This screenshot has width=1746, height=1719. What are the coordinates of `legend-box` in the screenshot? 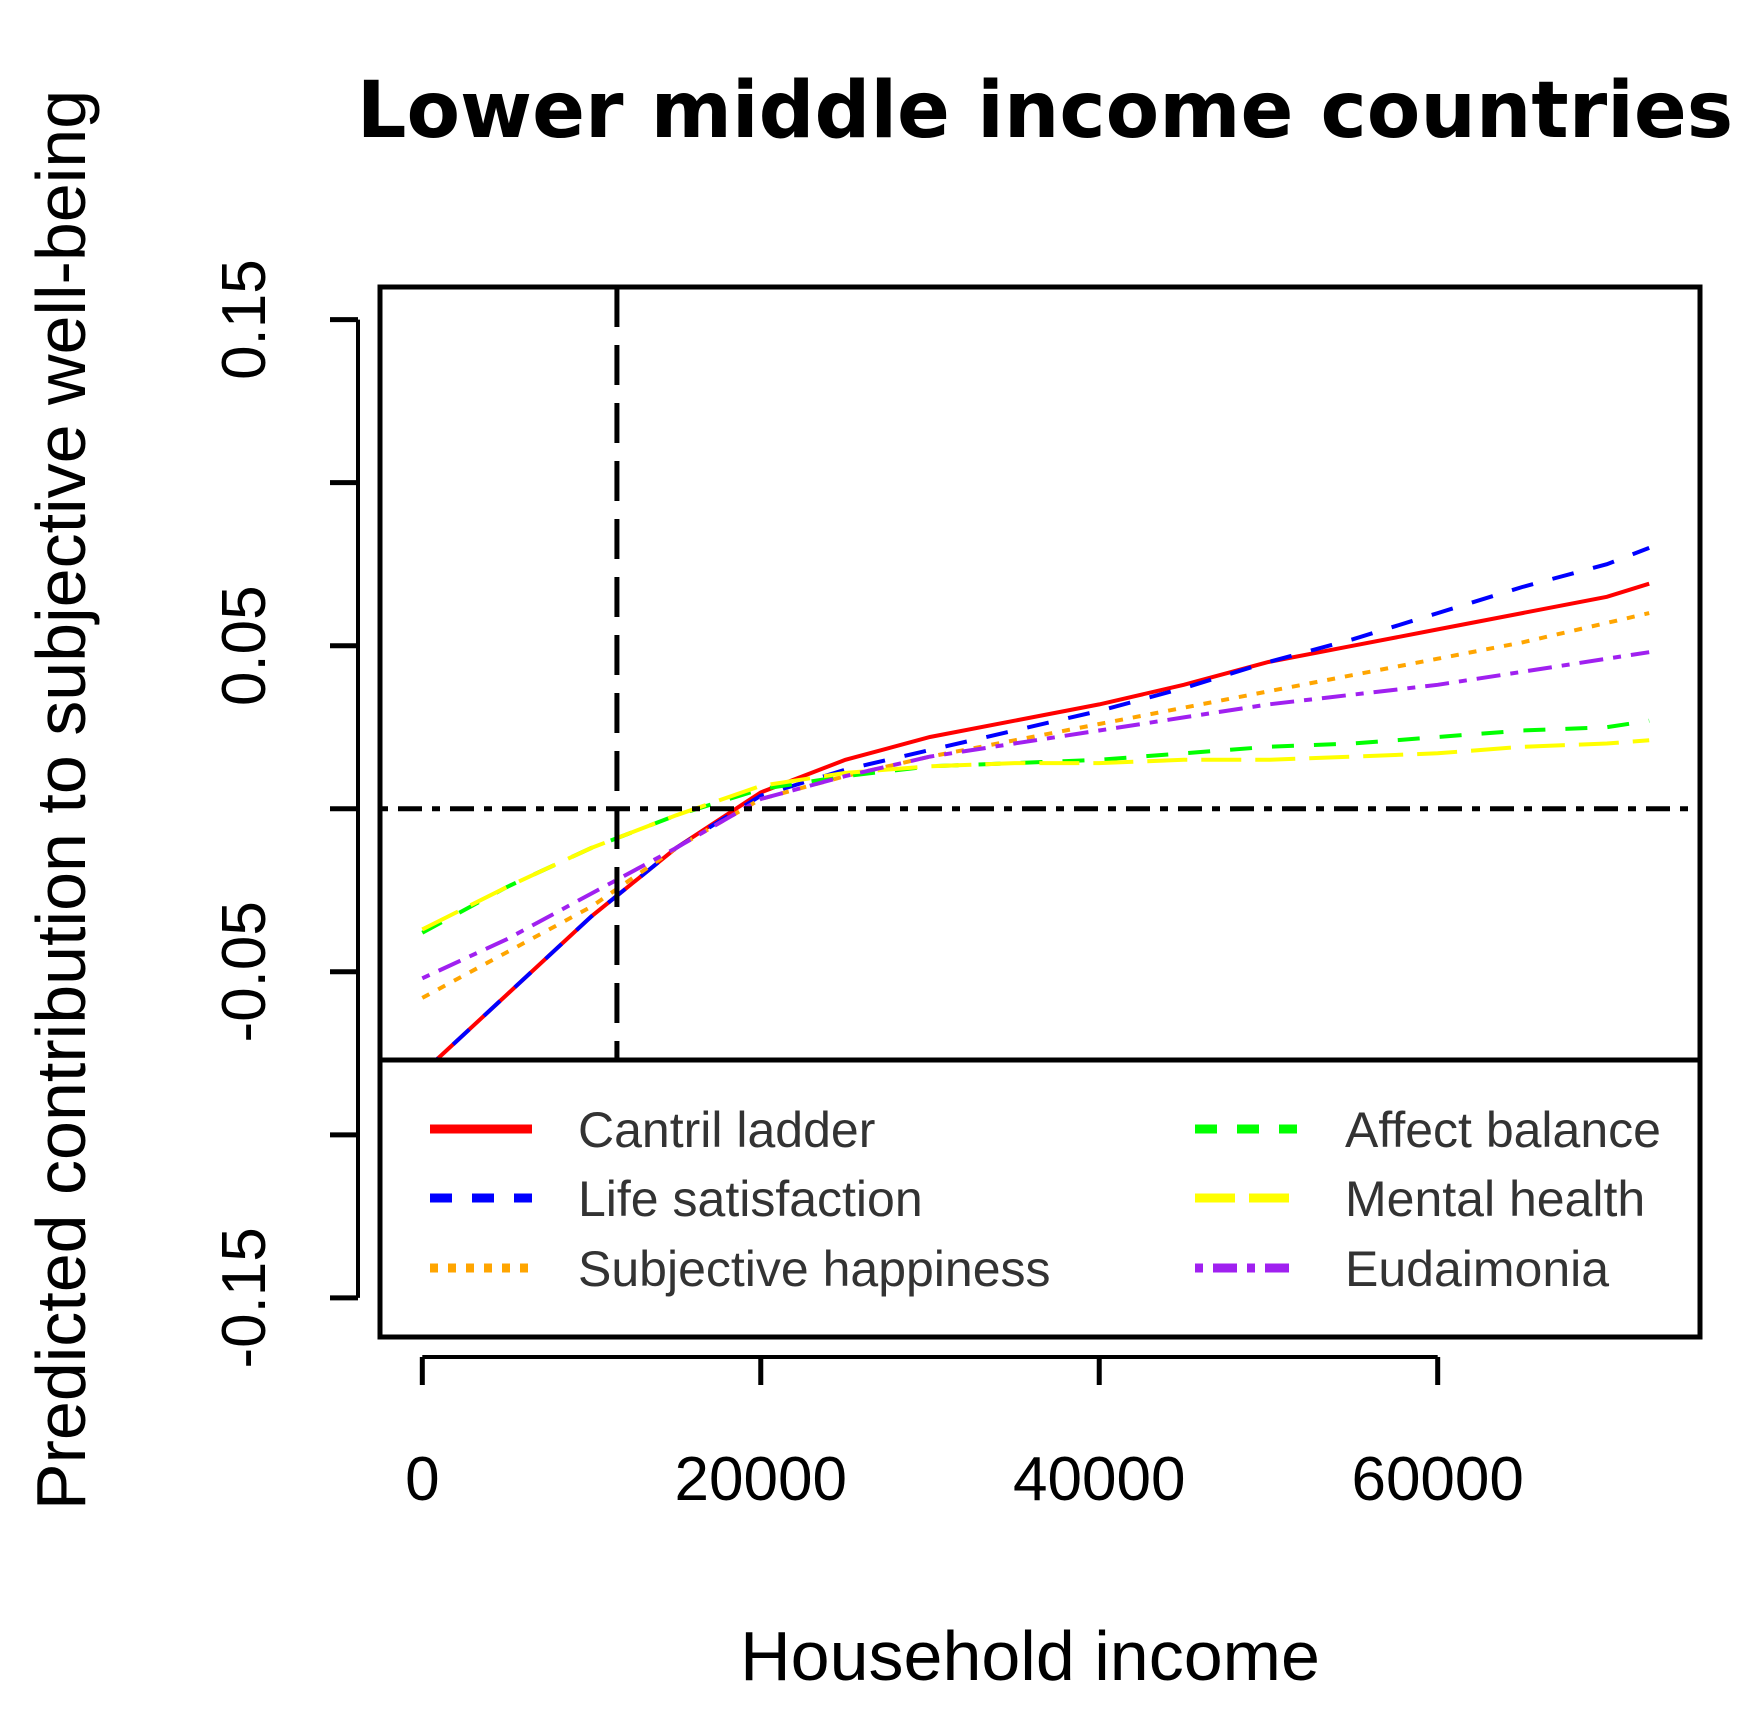 It's located at (1040, 1198).